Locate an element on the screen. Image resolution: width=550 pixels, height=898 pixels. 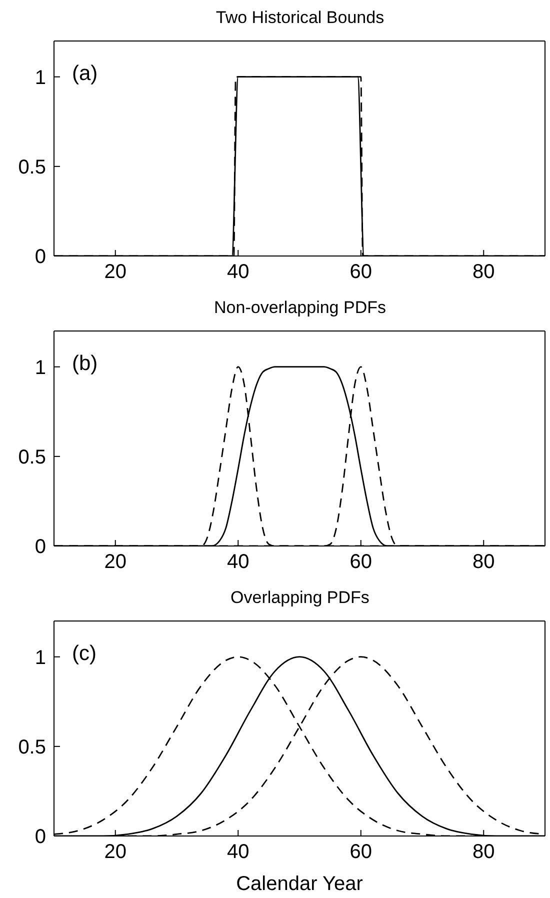
chart-title: Two Historical Bounds is located at coordinates (300, 18).